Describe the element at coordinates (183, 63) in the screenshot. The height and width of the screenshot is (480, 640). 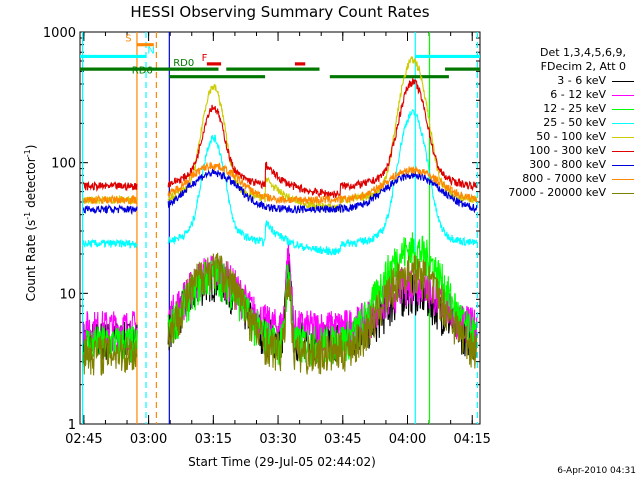
I see `flag-label-rd0: RD0` at that location.